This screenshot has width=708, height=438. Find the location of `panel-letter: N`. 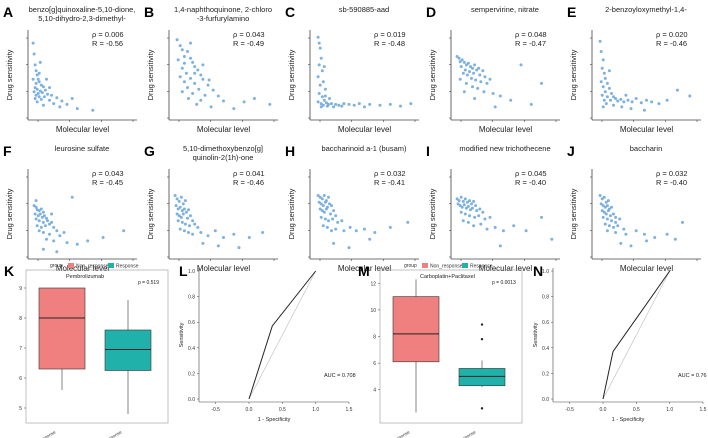

panel-letter: N is located at coordinates (538, 271).